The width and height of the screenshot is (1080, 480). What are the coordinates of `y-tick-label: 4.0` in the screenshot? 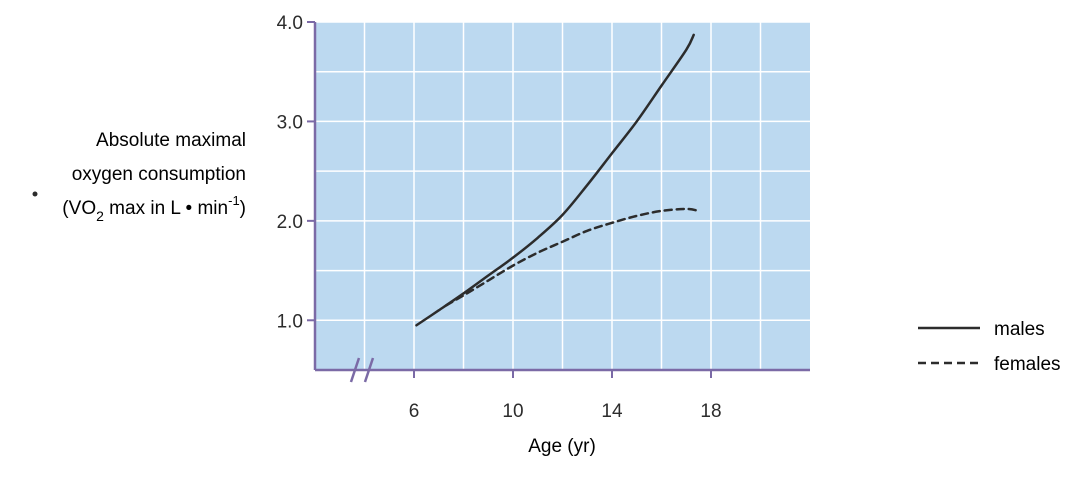 It's located at (290, 23).